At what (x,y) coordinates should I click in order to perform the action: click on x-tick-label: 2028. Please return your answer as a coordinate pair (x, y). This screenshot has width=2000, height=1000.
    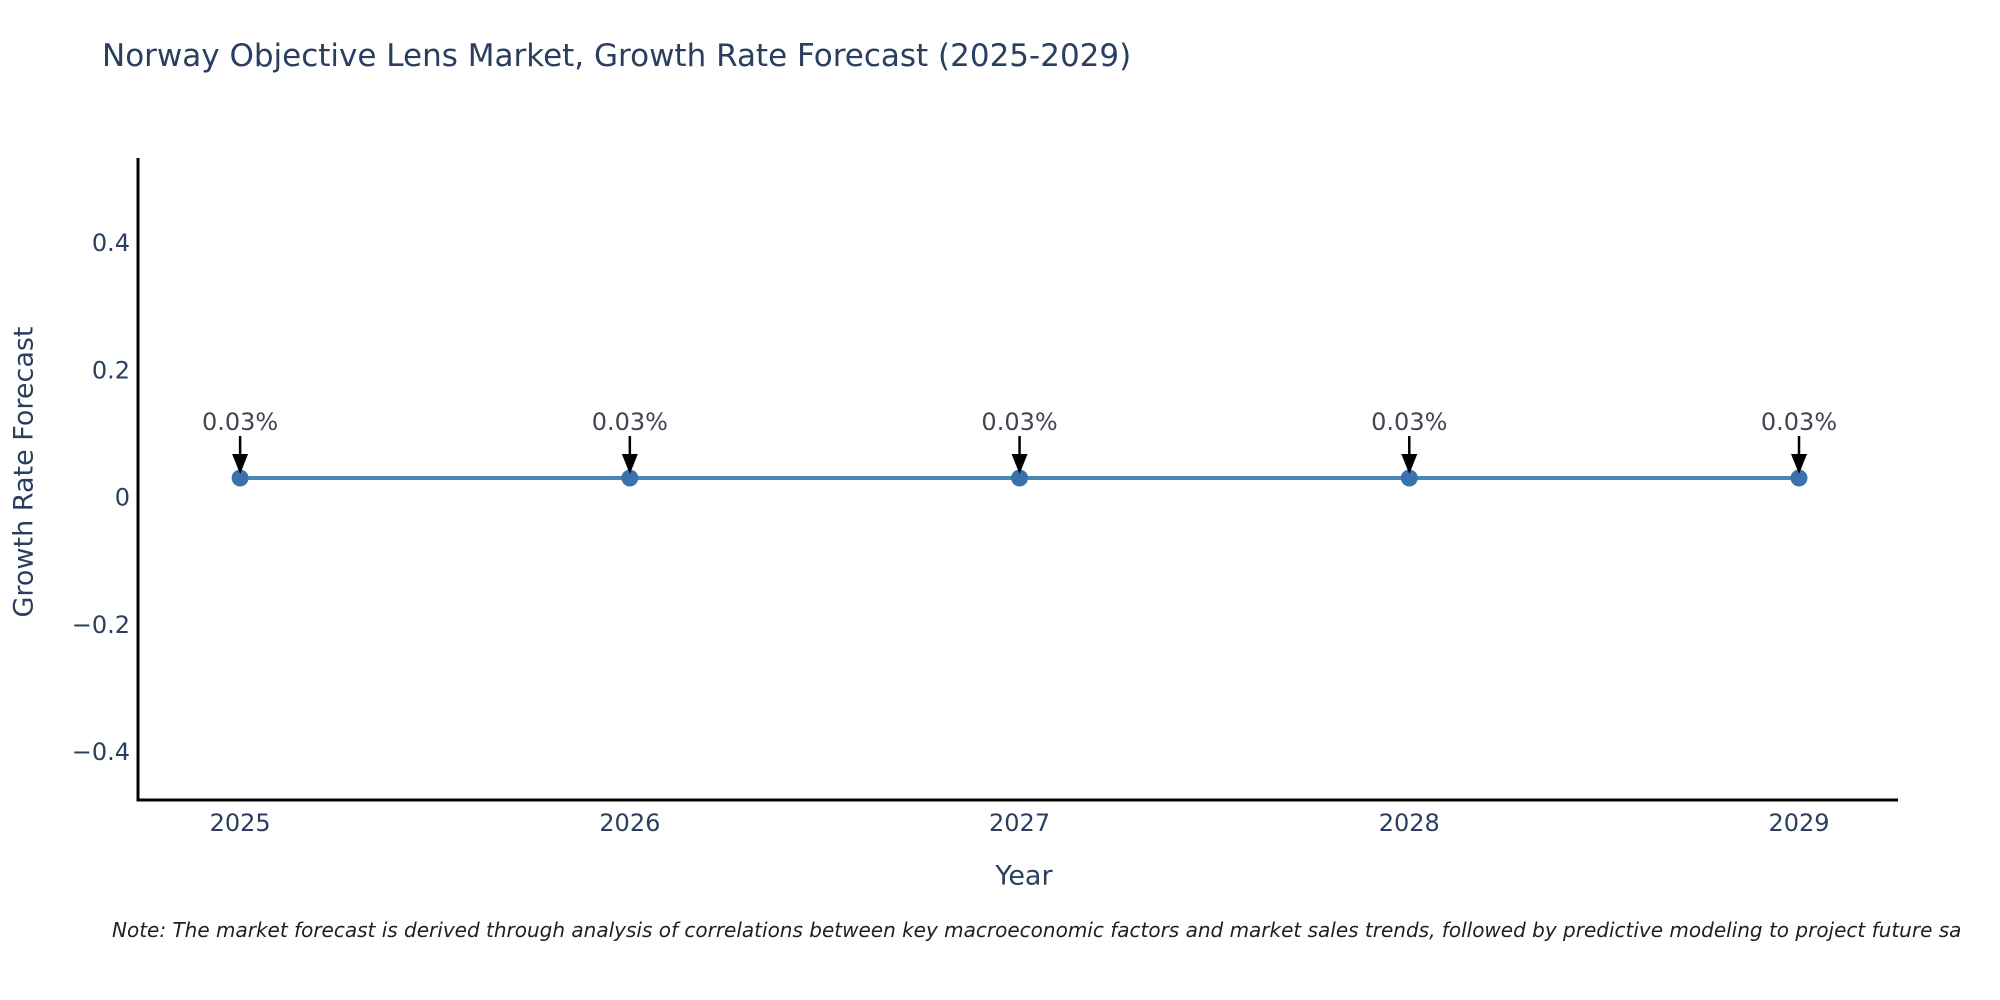
    Looking at the image, I should click on (1409, 823).